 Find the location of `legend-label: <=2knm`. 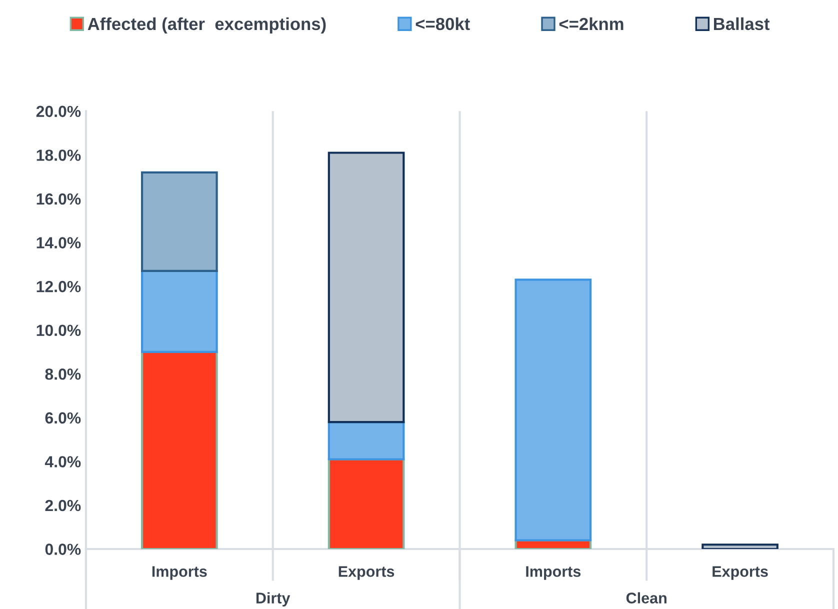

legend-label: <=2knm is located at coordinates (591, 23).